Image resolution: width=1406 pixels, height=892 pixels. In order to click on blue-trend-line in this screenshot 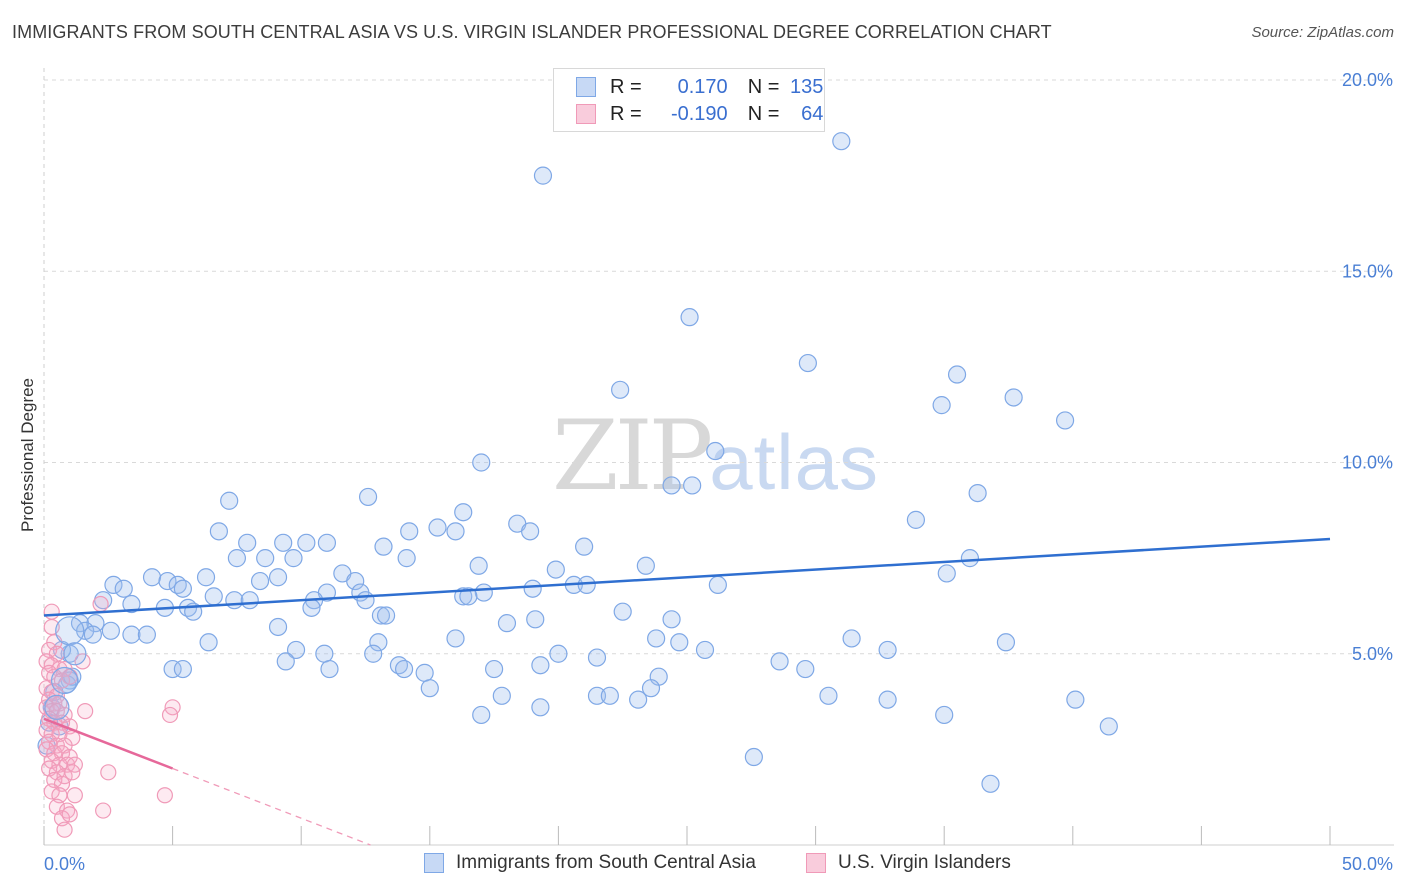, I will do `click(687, 577)`.